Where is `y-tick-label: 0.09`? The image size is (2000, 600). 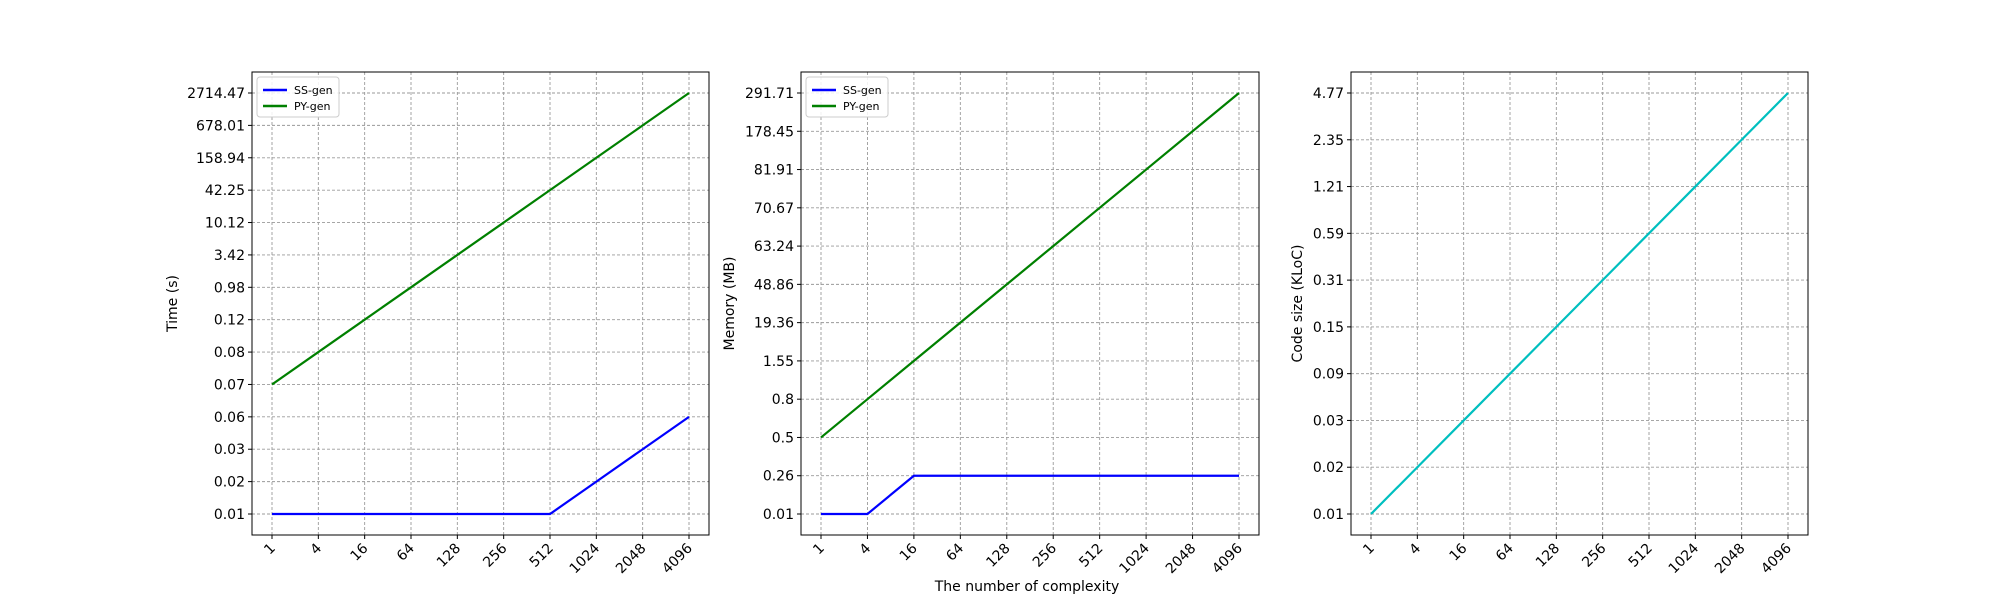 y-tick-label: 0.09 is located at coordinates (1328, 375).